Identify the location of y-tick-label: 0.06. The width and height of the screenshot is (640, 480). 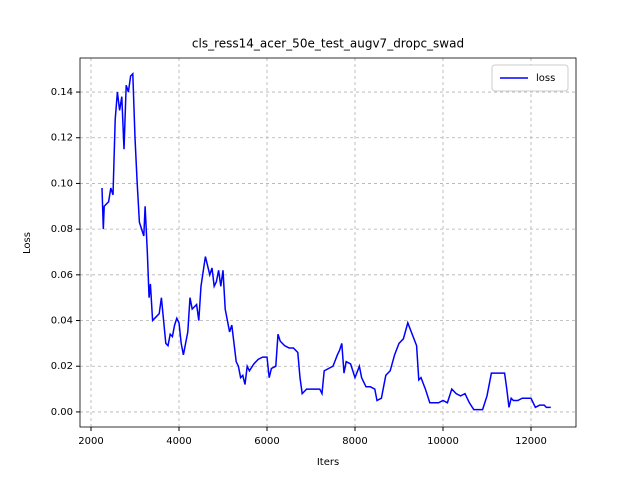
(62, 275).